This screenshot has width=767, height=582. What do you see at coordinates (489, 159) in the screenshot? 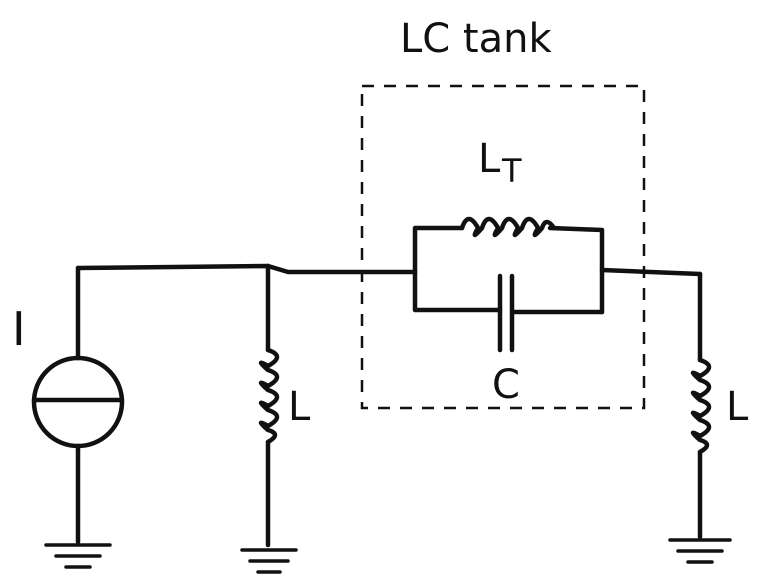
I see `tank-inductor-label: L` at bounding box center [489, 159].